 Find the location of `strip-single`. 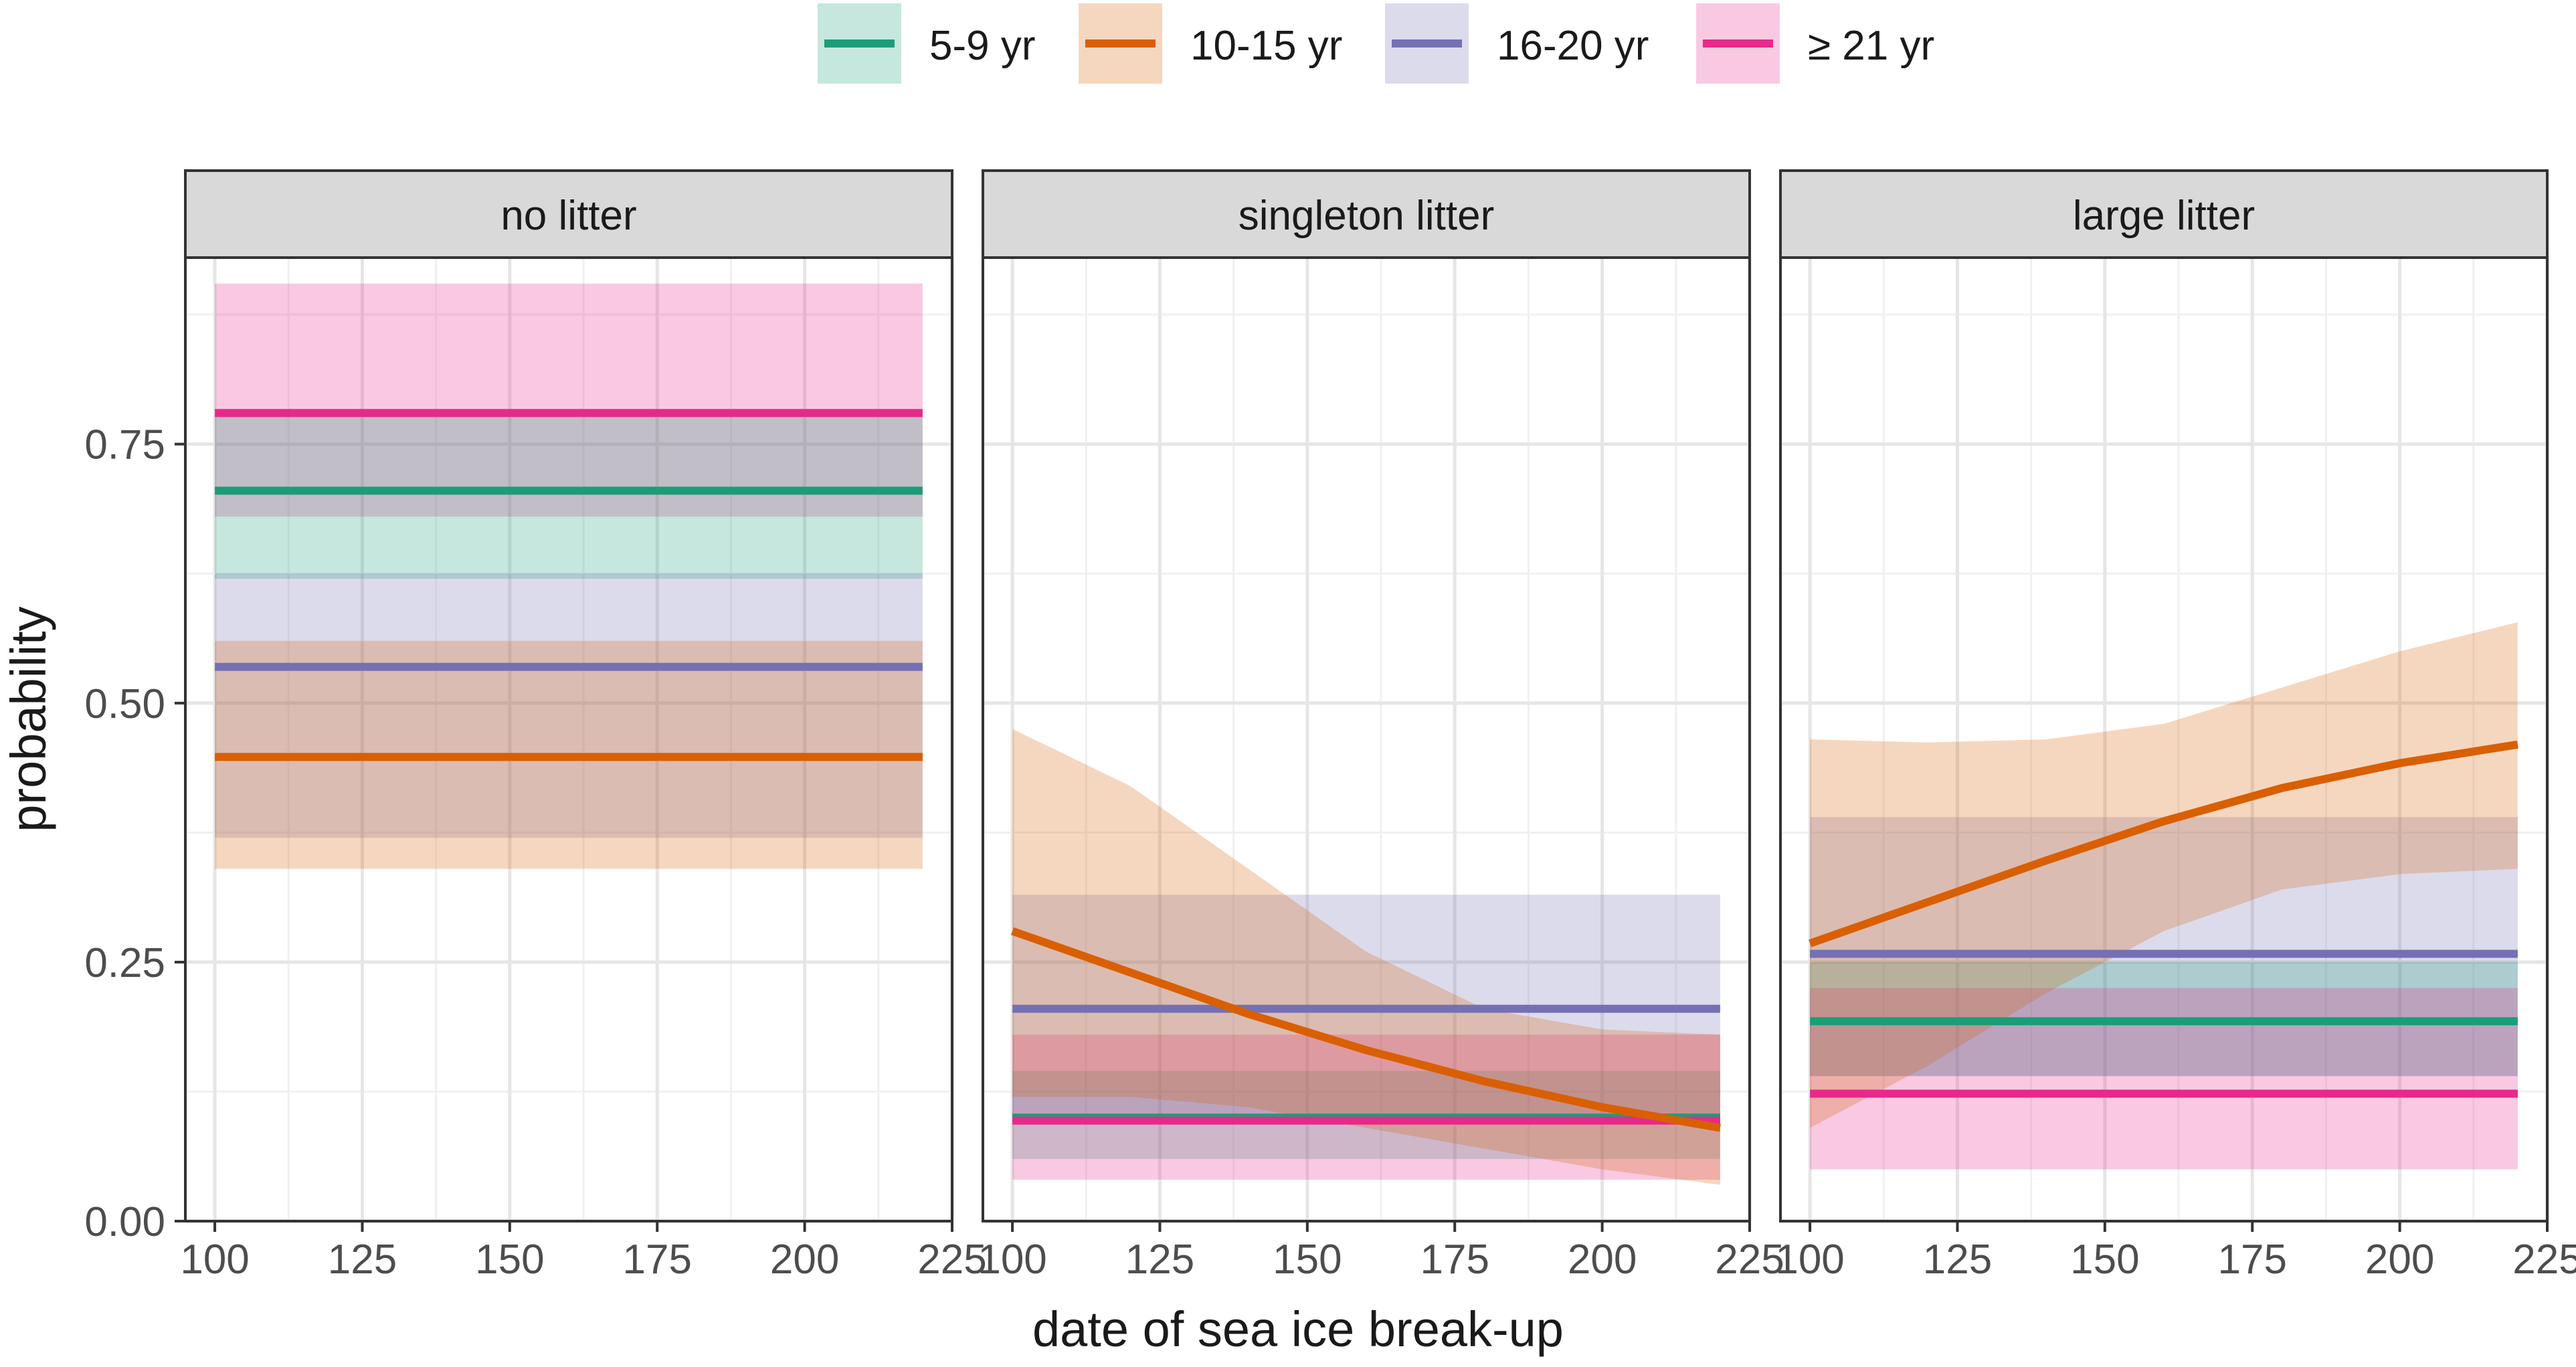

strip-single is located at coordinates (1366, 214).